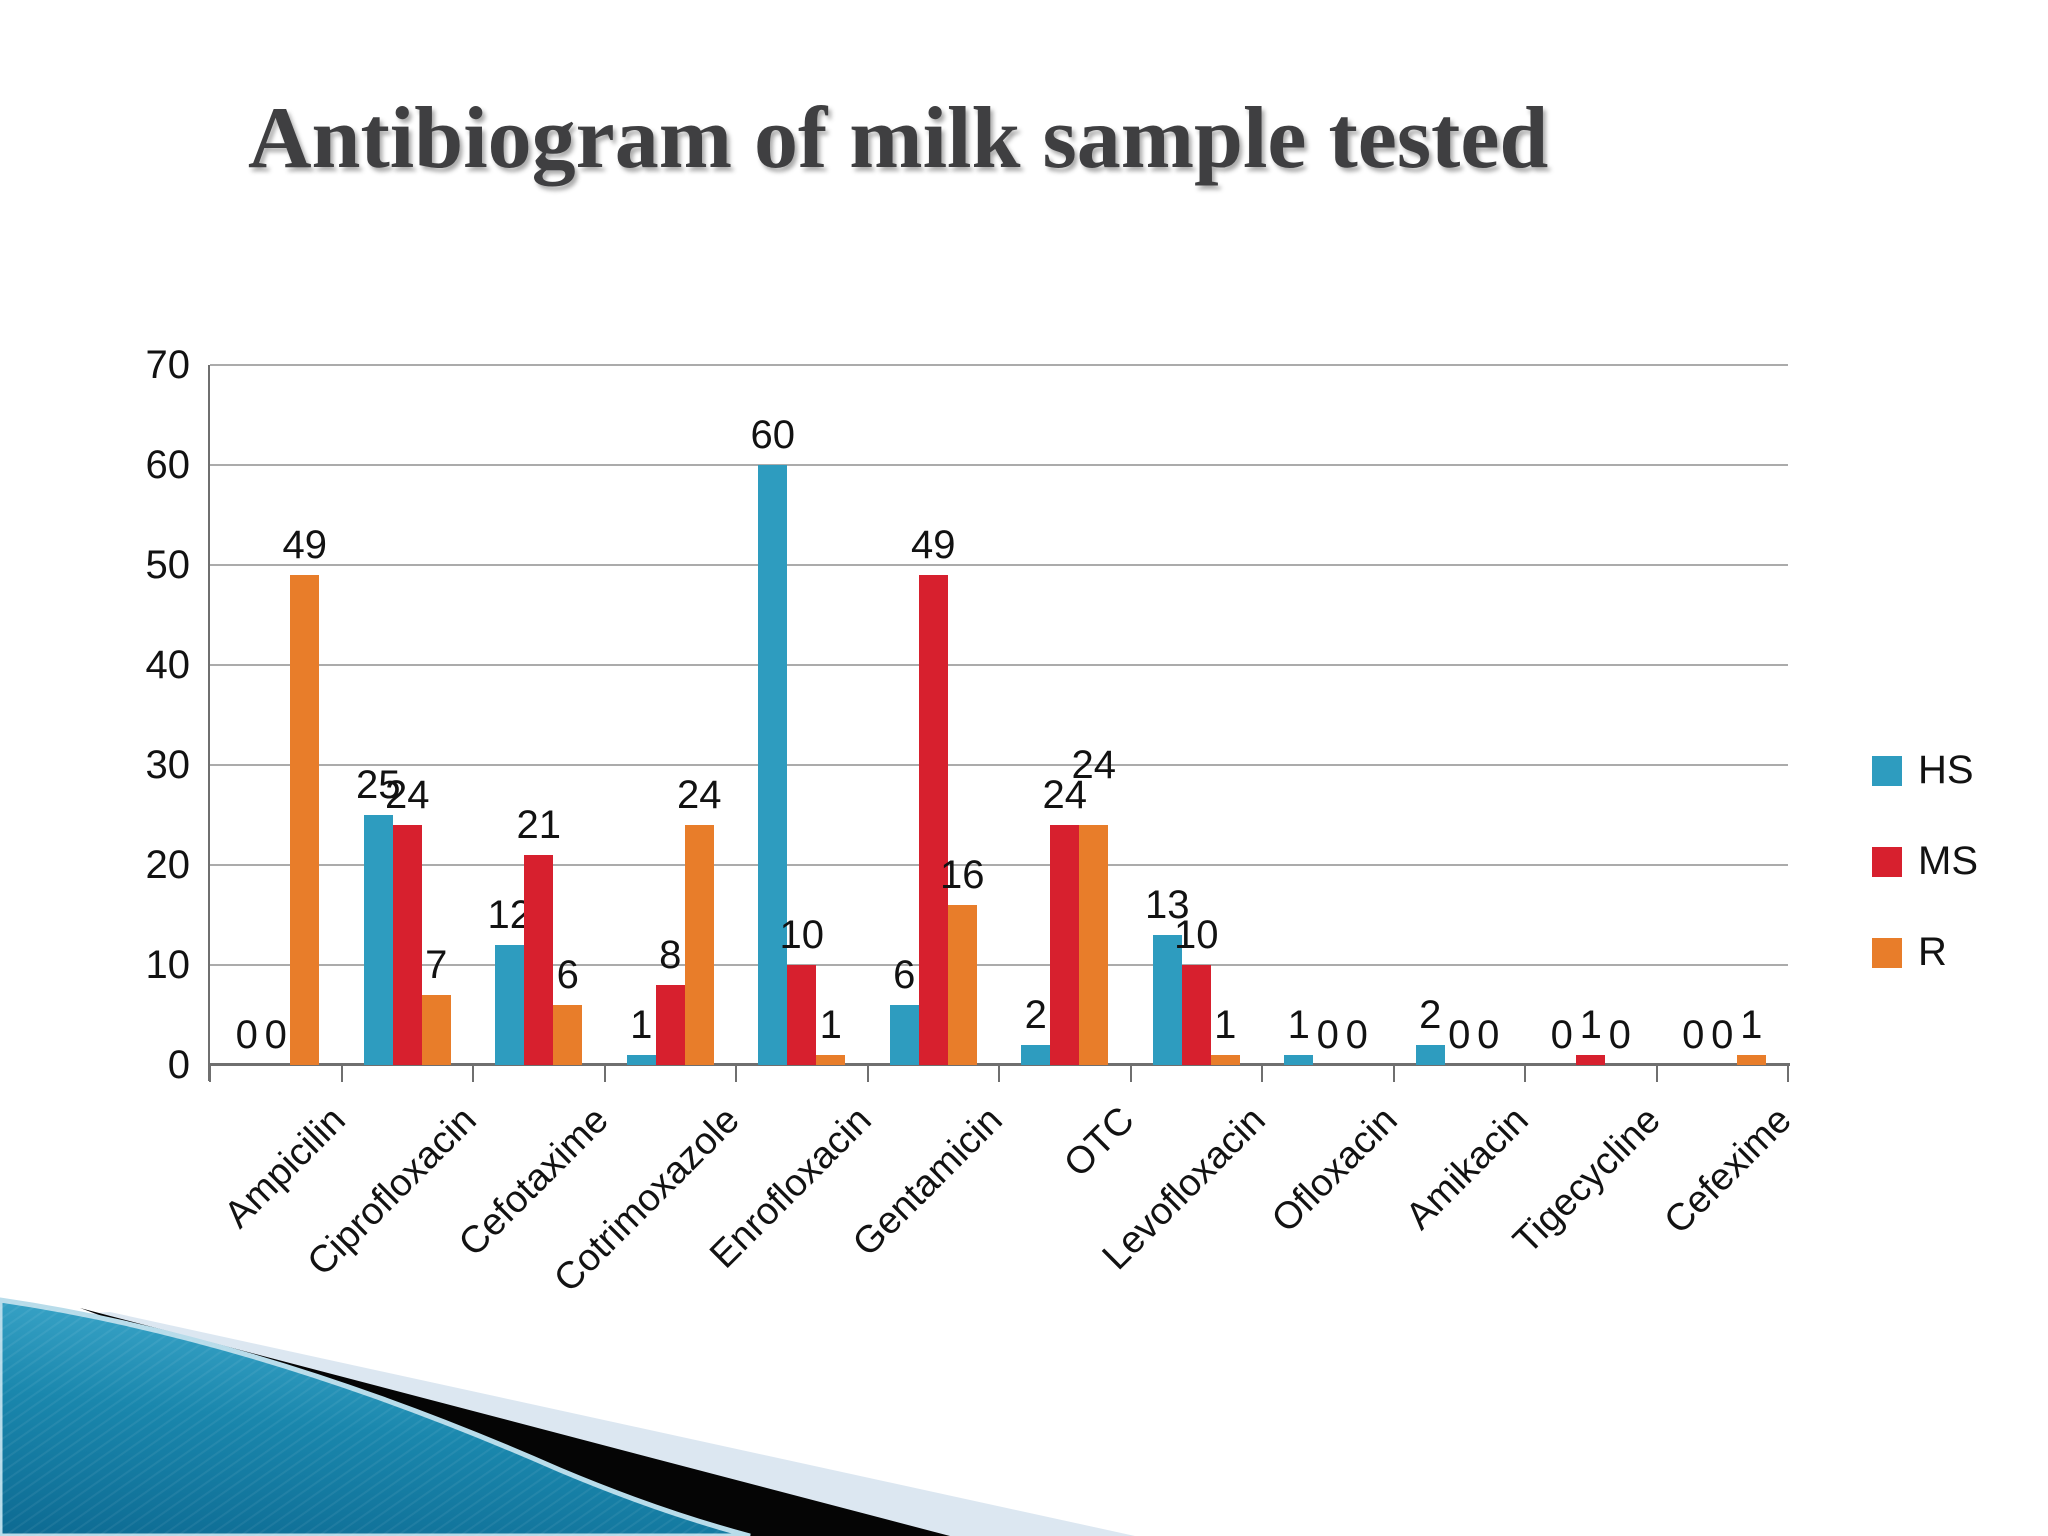  What do you see at coordinates (1887, 770) in the screenshot?
I see `legend-swatch-hs` at bounding box center [1887, 770].